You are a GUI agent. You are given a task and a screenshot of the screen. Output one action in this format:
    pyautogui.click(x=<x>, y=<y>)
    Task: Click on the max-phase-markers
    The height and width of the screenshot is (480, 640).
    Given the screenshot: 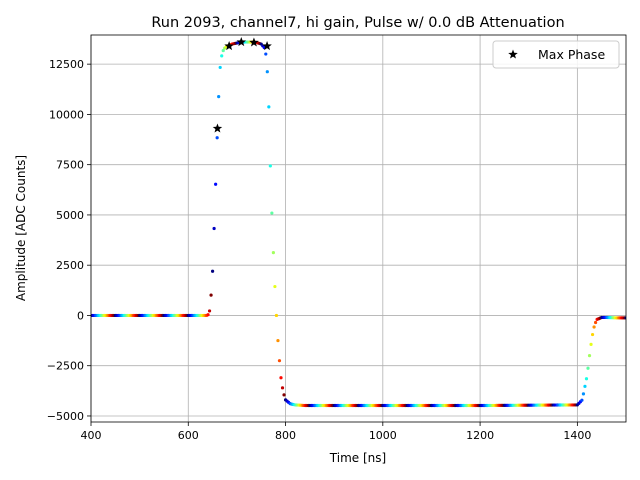 What is the action you would take?
    pyautogui.click(x=242, y=85)
    